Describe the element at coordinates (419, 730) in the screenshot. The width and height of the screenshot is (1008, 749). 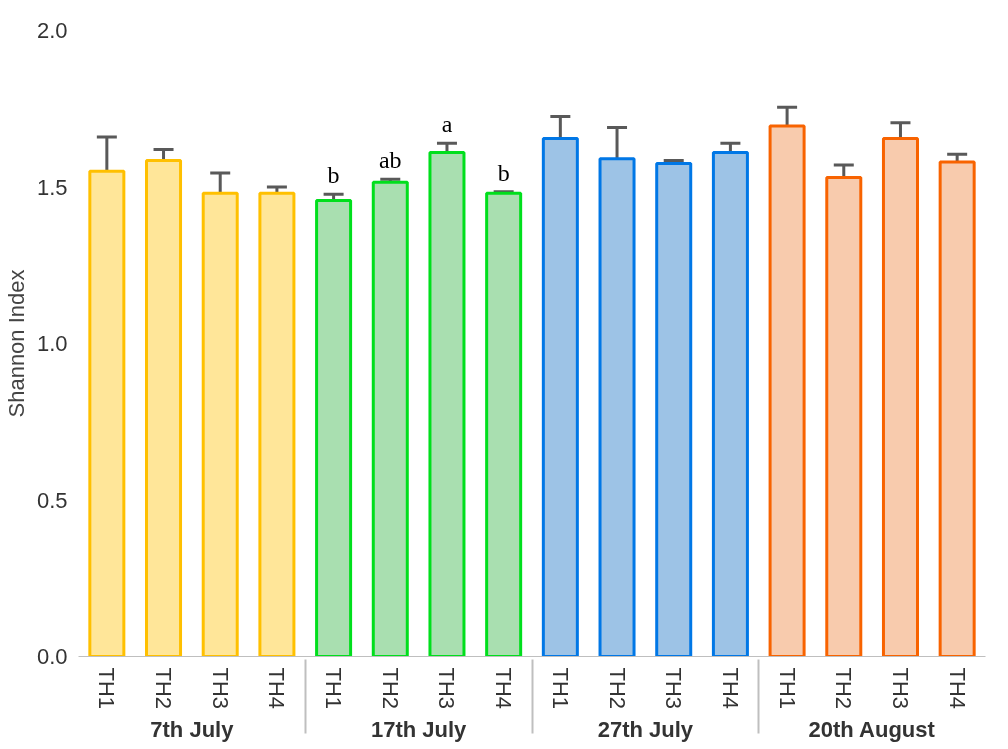
I see `text: 17th July` at that location.